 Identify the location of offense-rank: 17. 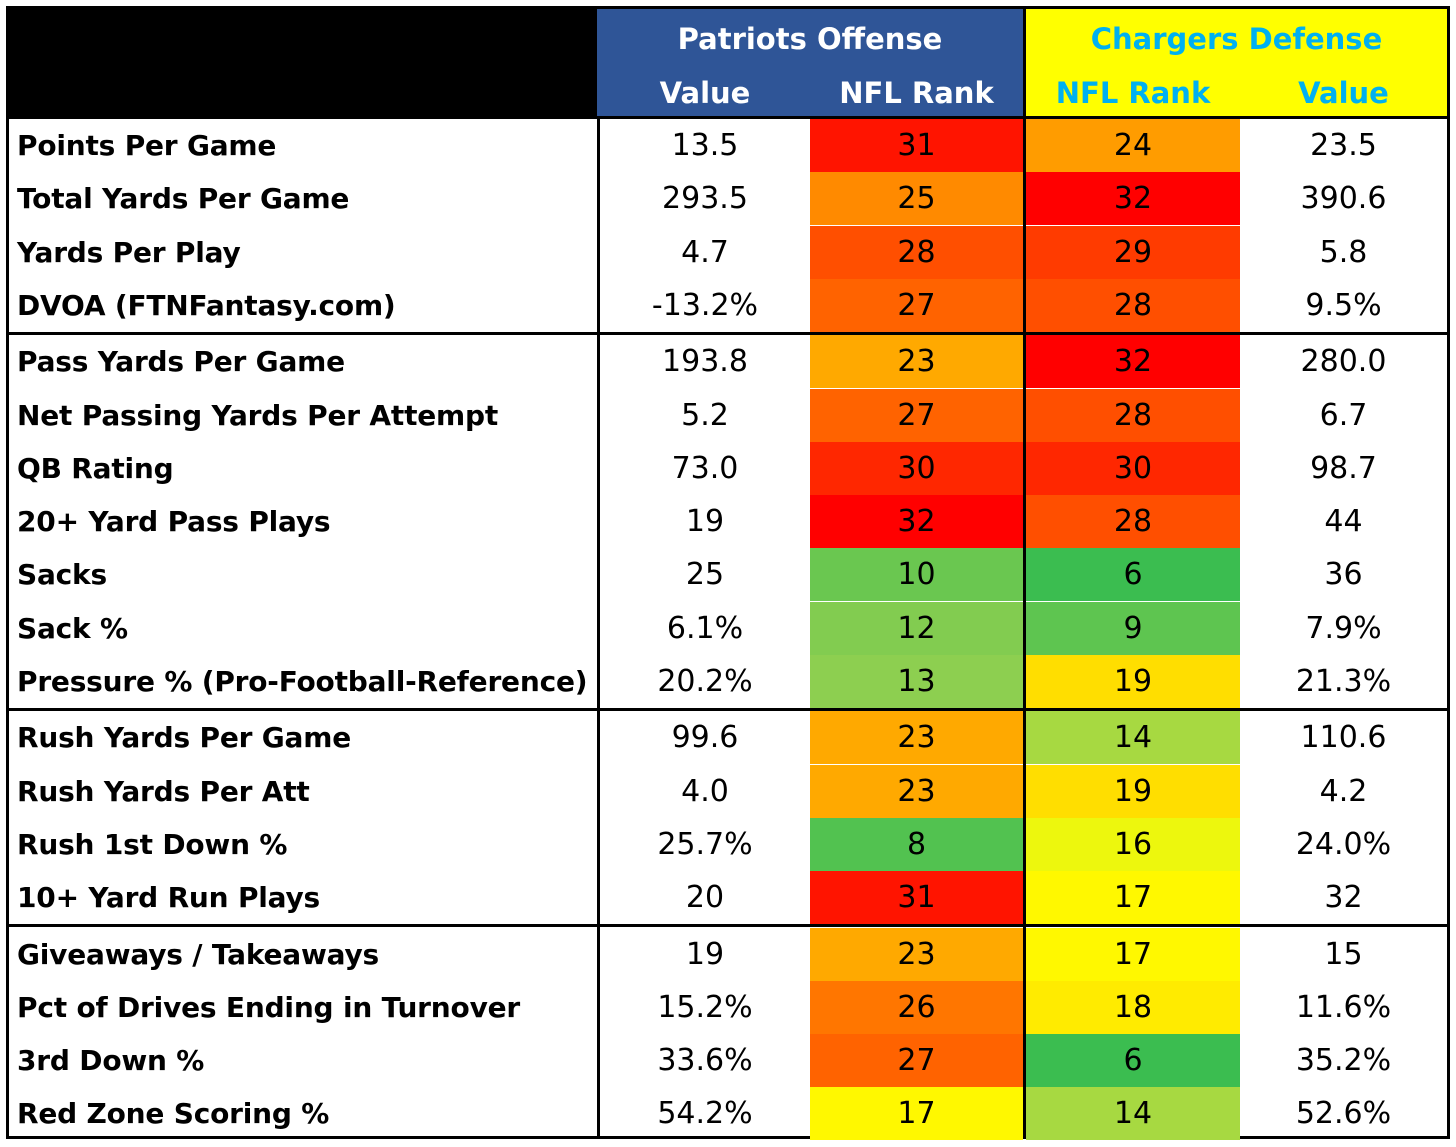
(916, 1114).